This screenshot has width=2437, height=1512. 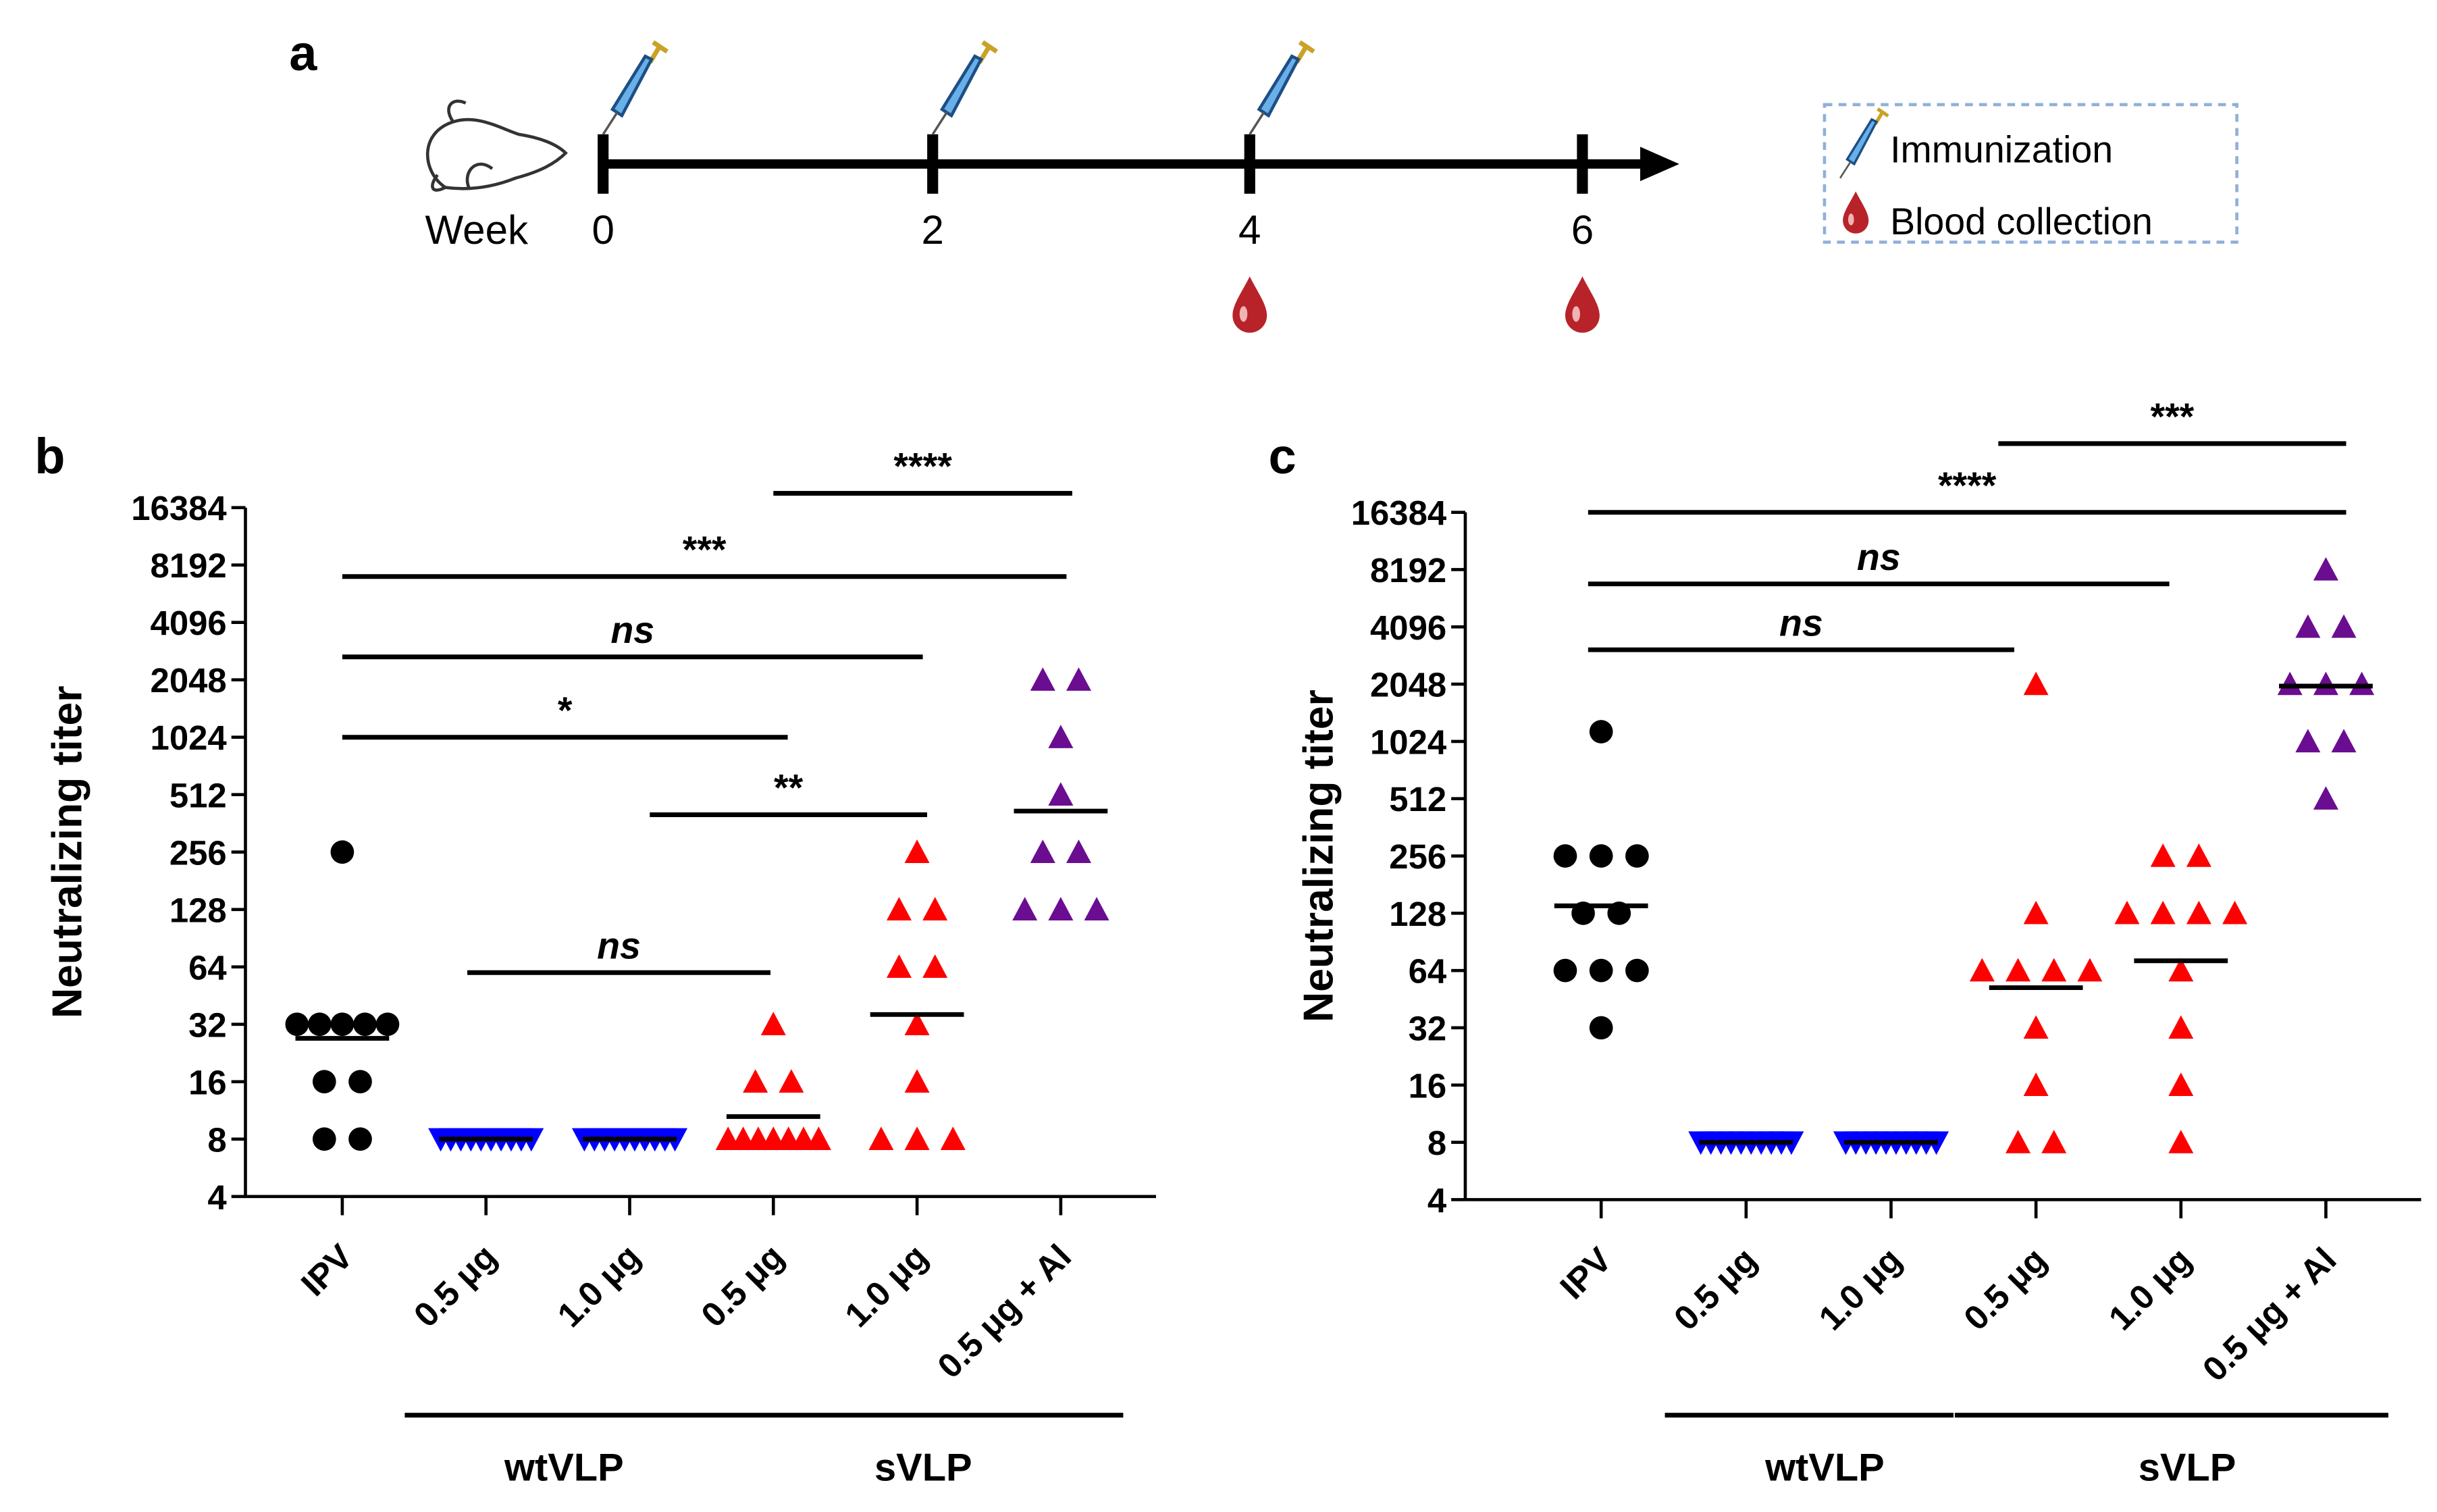 I want to click on mouse-icon, so click(x=497, y=145).